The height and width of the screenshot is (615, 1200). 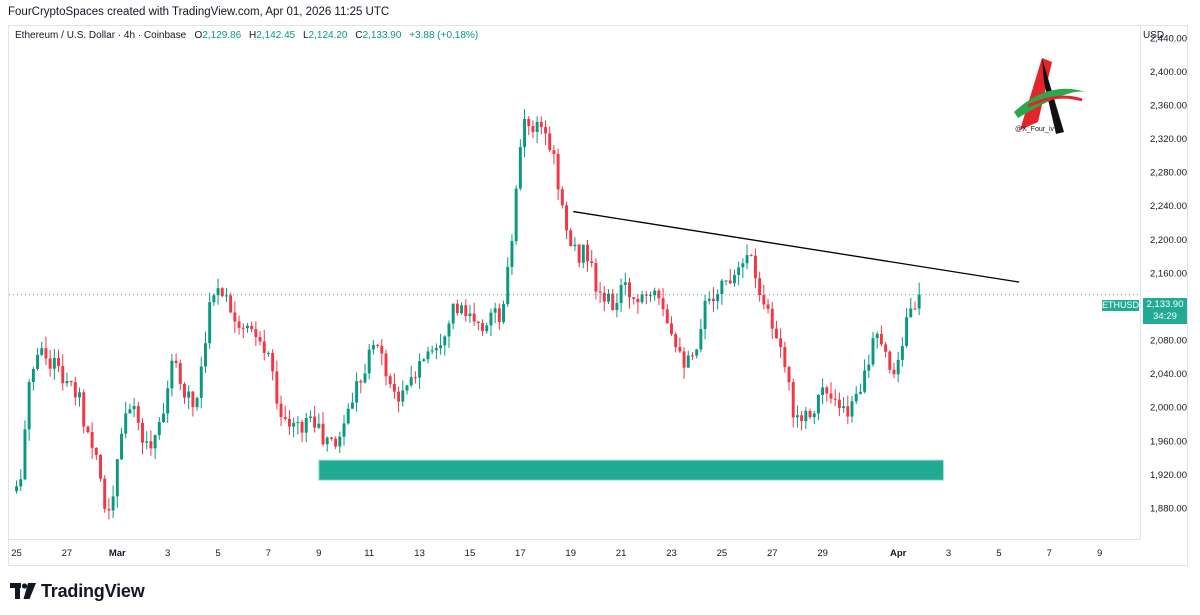 What do you see at coordinates (101, 35) in the screenshot?
I see `symbol-label: Ethereum / U.S. Dollar · 4h · Coinbase` at bounding box center [101, 35].